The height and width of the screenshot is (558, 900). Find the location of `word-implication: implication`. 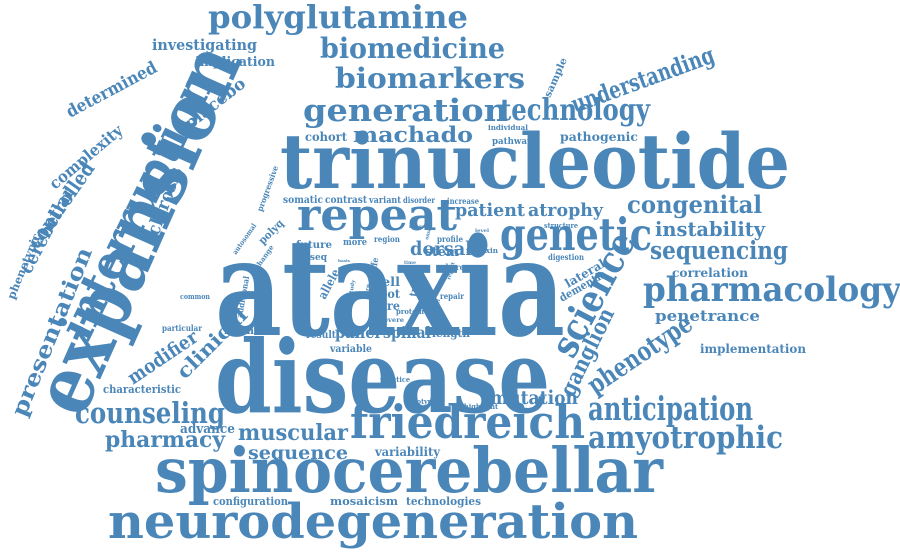

word-implication: implication is located at coordinates (235, 62).